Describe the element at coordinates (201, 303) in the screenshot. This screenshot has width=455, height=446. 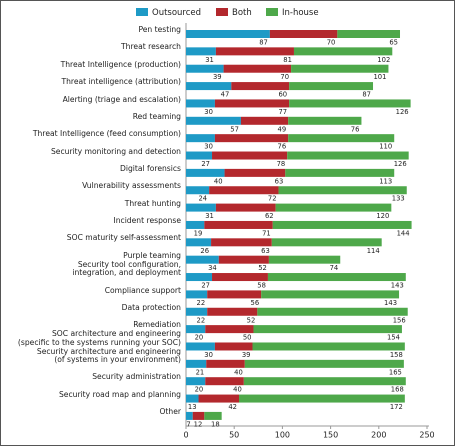
I see `data-label: 22` at that location.